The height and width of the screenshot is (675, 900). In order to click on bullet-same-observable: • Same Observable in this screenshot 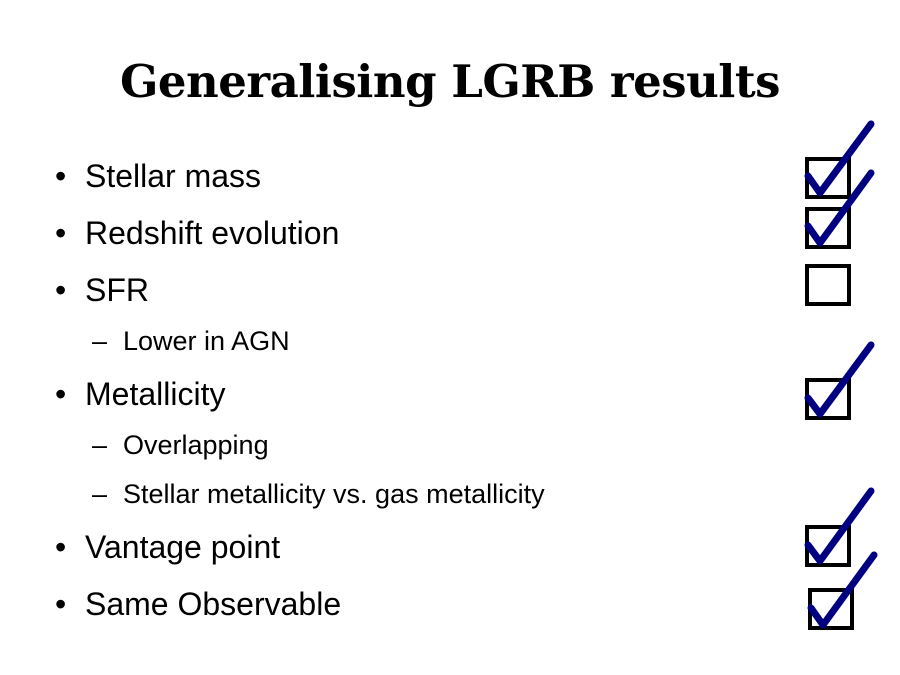, I will do `click(198, 604)`.